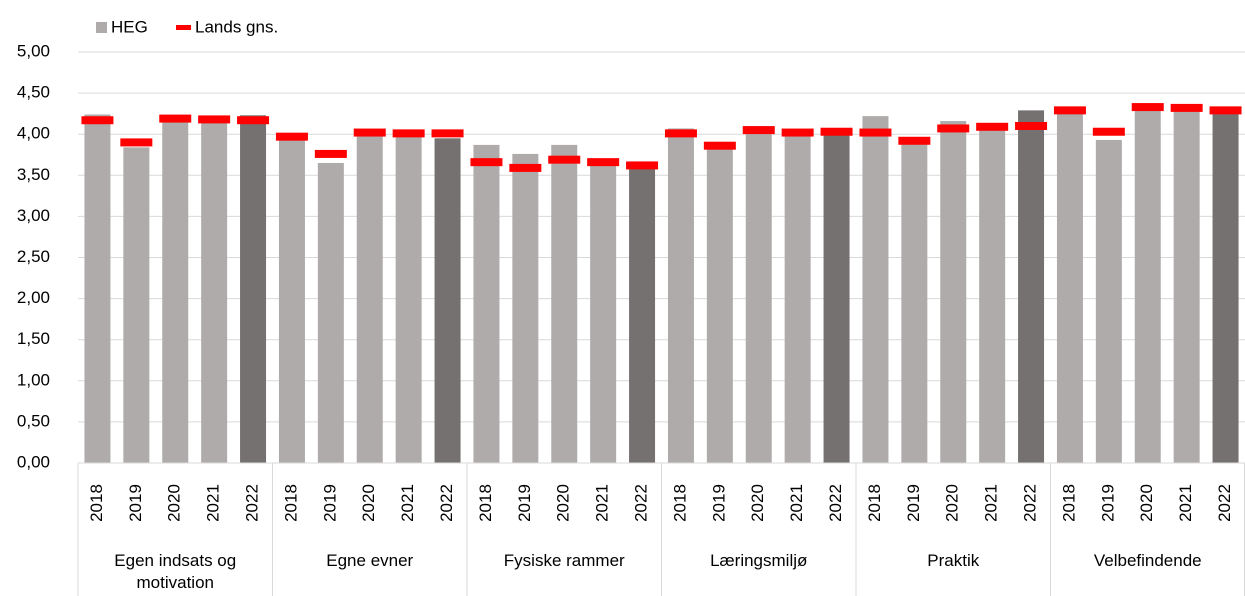 The width and height of the screenshot is (1245, 596). What do you see at coordinates (33, 215) in the screenshot?
I see `y-tick-label: 3,00` at bounding box center [33, 215].